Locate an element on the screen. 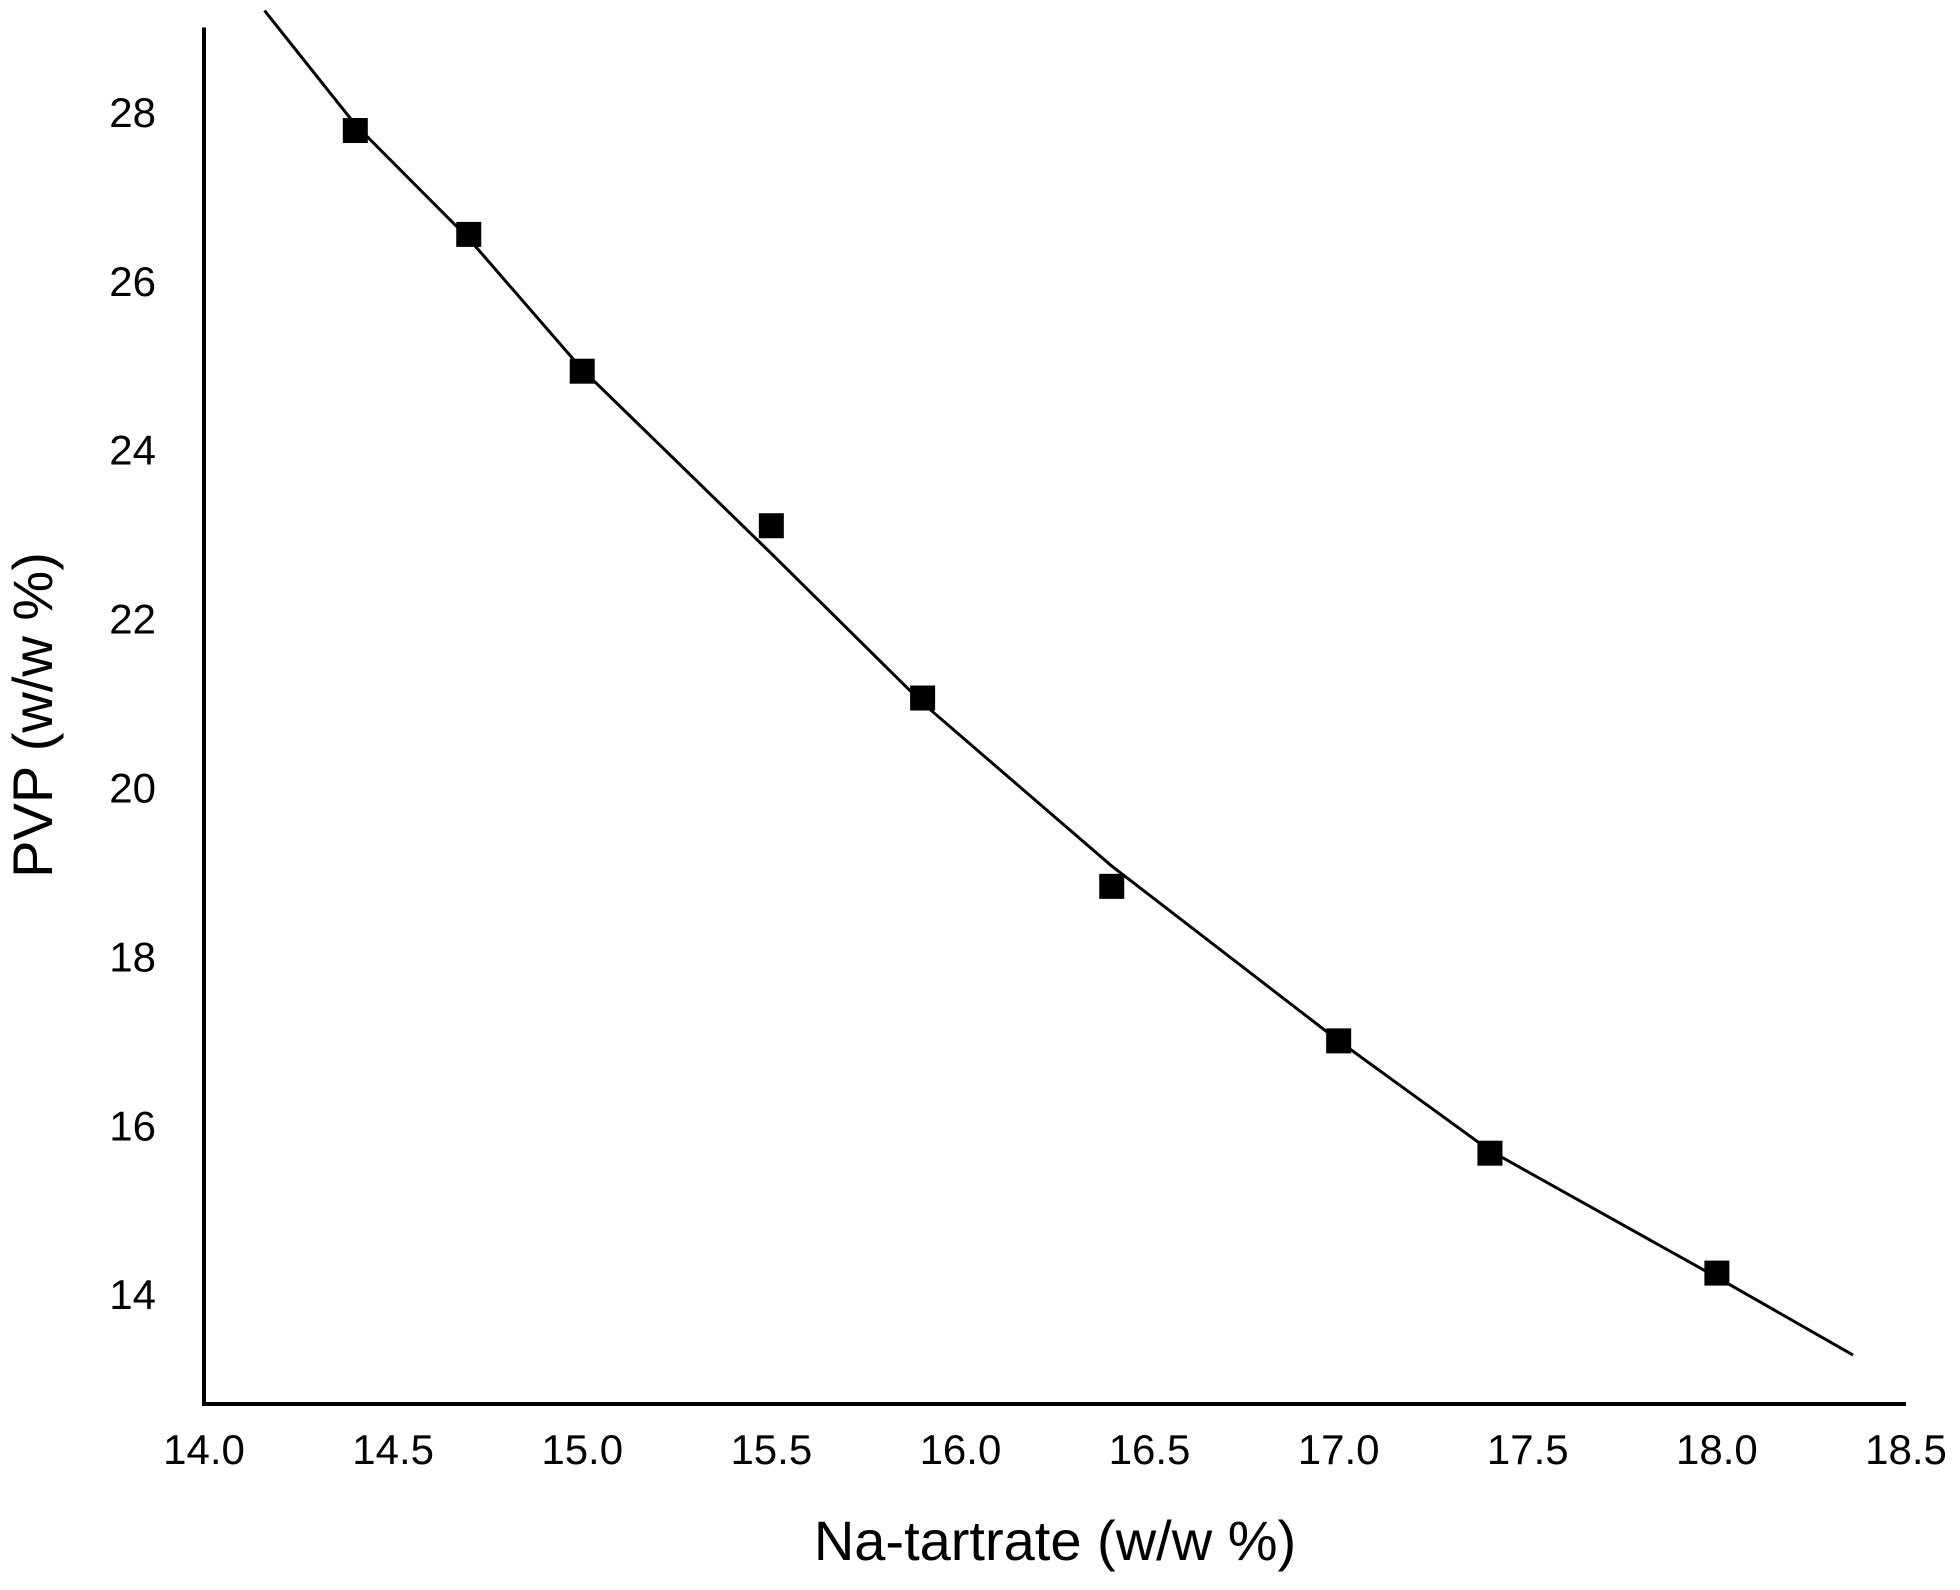 Image resolution: width=1960 pixels, height=1590 pixels. x-tick-label: 16.0 is located at coordinates (961, 1449).